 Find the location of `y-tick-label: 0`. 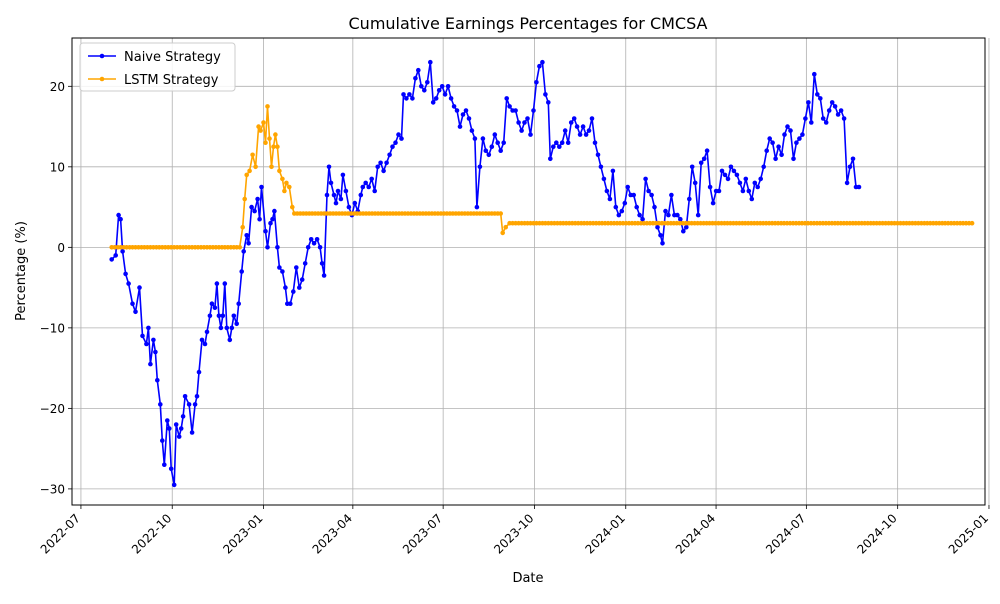

y-tick-label: 0 is located at coordinates (61, 248).